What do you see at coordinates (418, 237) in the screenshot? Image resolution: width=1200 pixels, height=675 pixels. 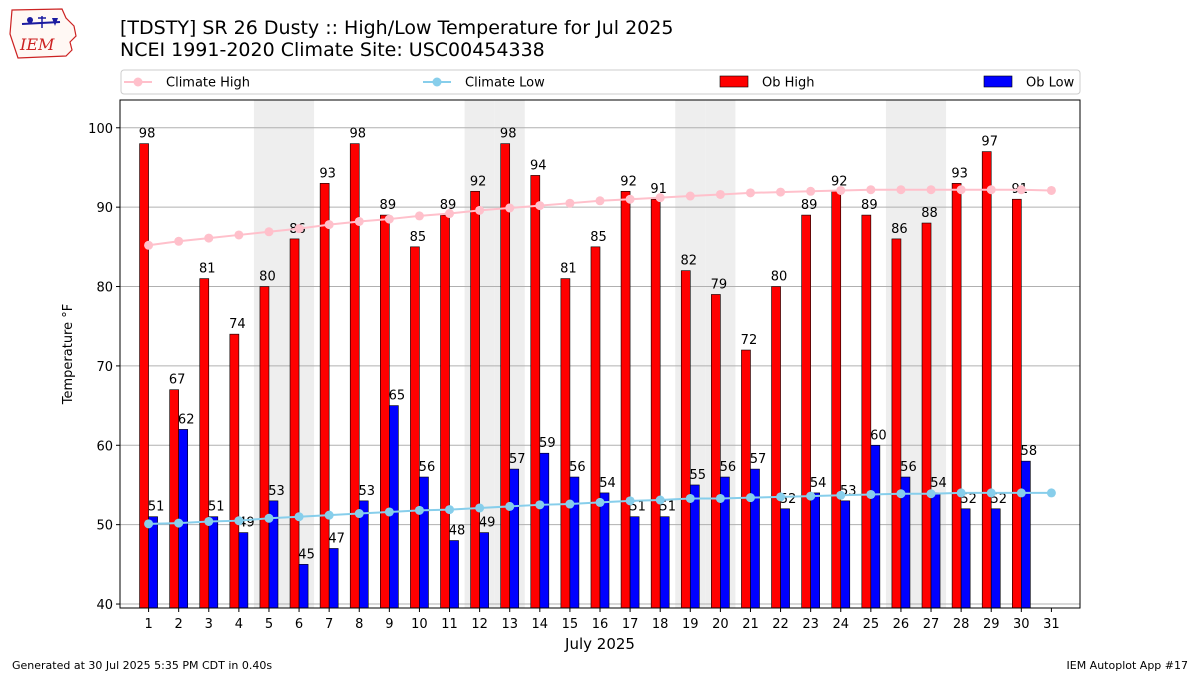 I see `label-high-10: 85` at bounding box center [418, 237].